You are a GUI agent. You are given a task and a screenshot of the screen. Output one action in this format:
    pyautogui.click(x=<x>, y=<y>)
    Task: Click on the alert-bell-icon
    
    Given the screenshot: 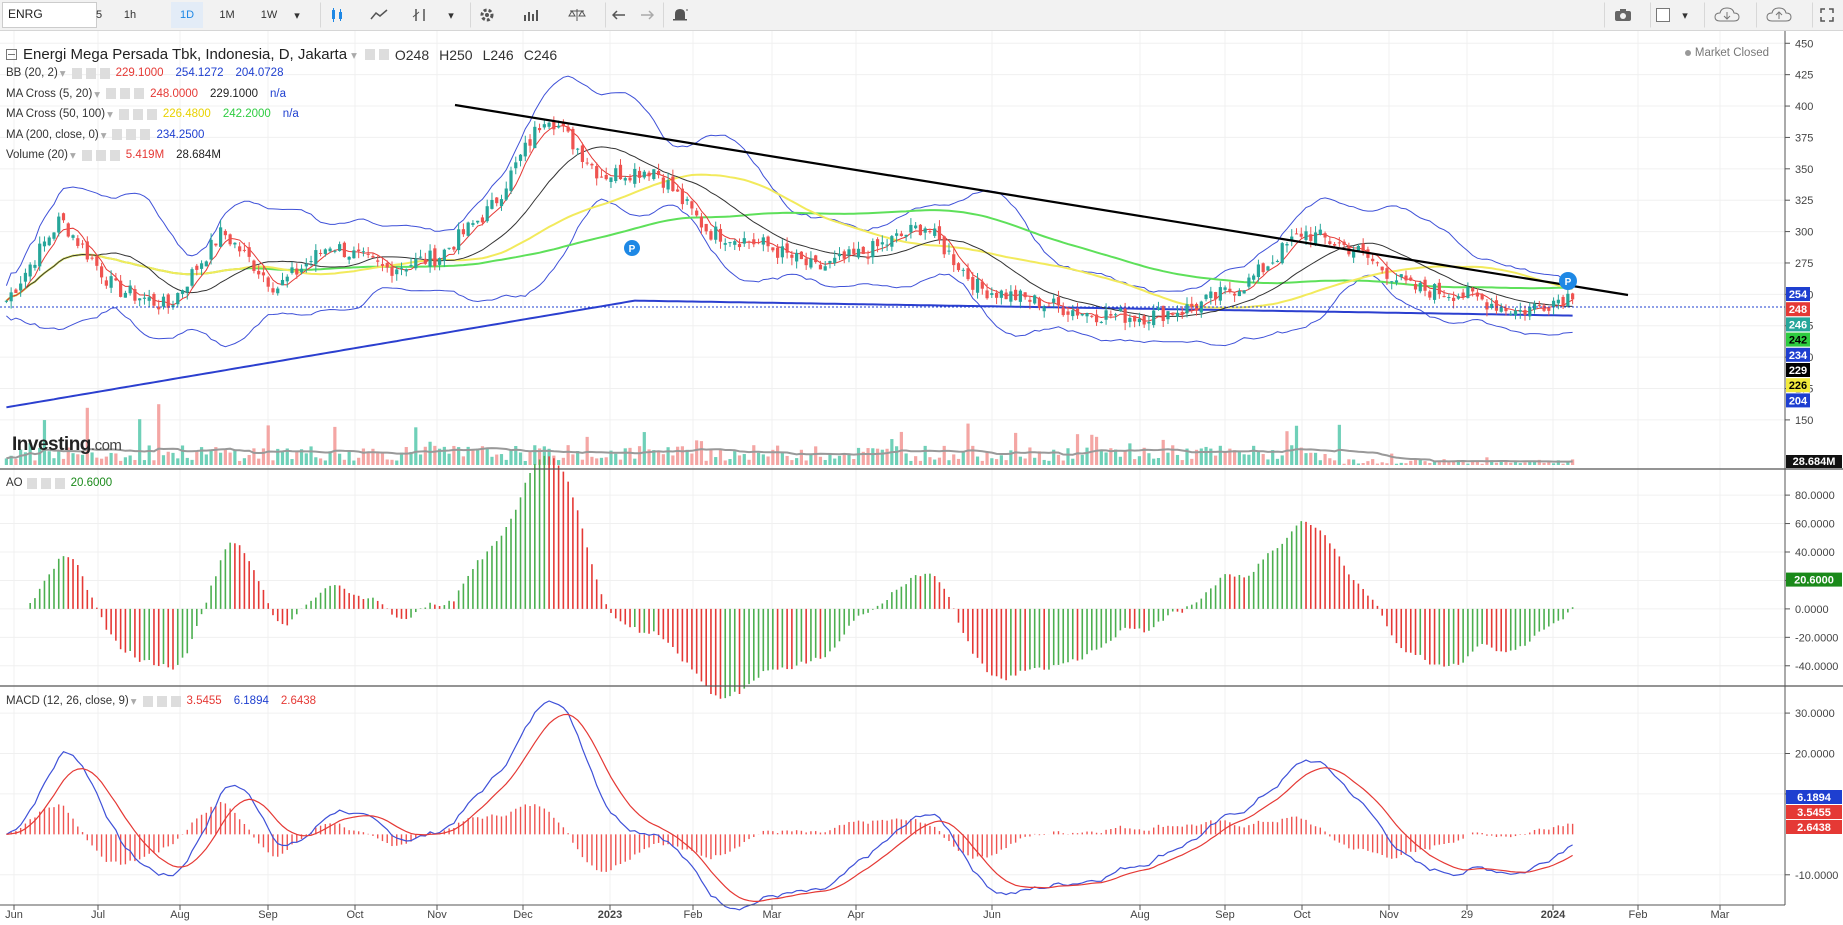 What is the action you would take?
    pyautogui.click(x=680, y=15)
    